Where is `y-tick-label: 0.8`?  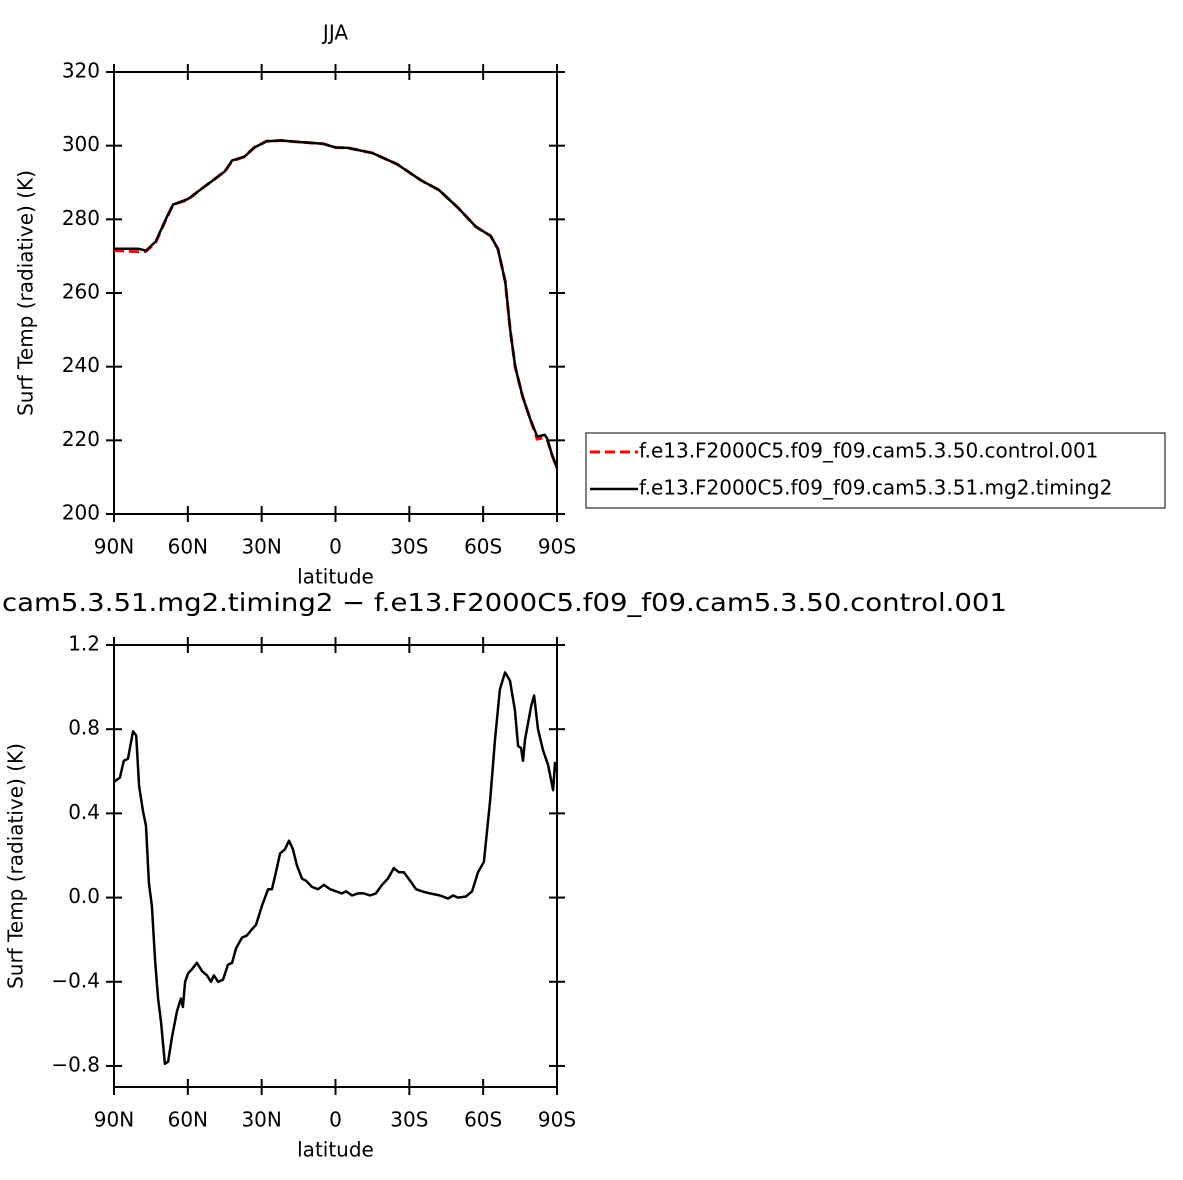
y-tick-label: 0.8 is located at coordinates (84, 728).